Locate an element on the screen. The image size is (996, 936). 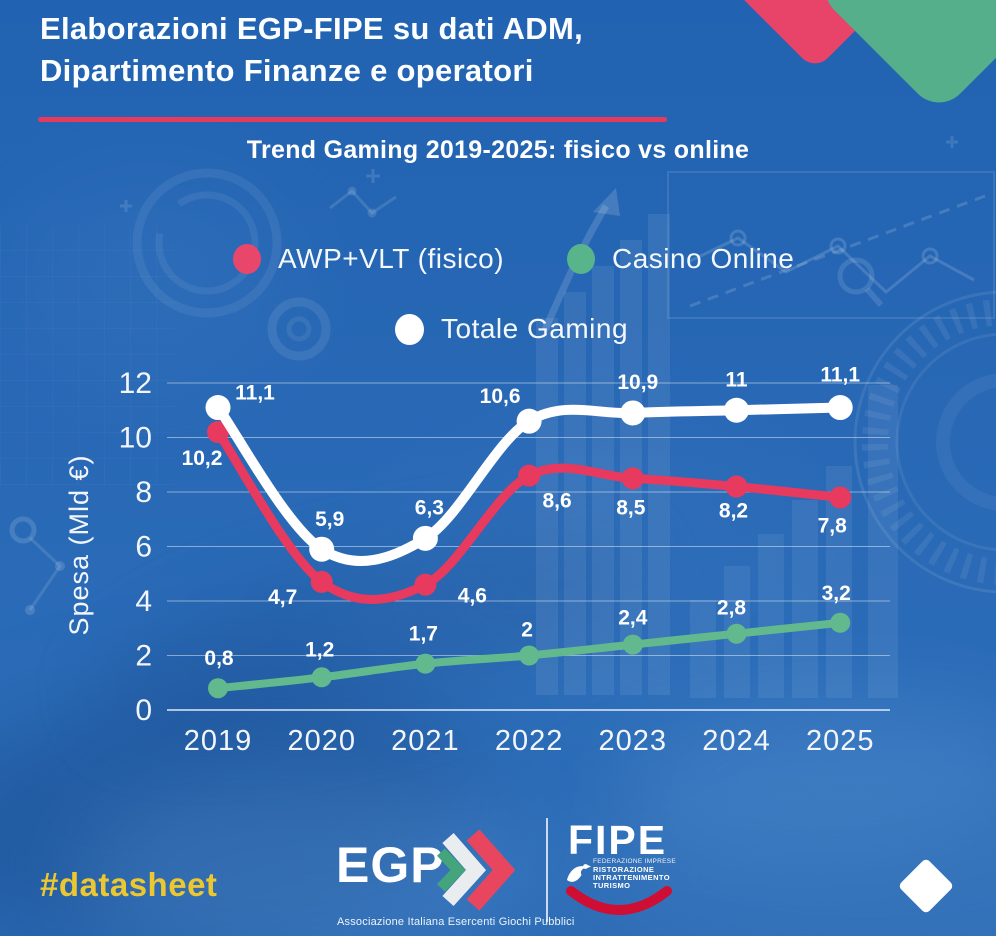
svg-text: 2024 is located at coordinates (736, 741).